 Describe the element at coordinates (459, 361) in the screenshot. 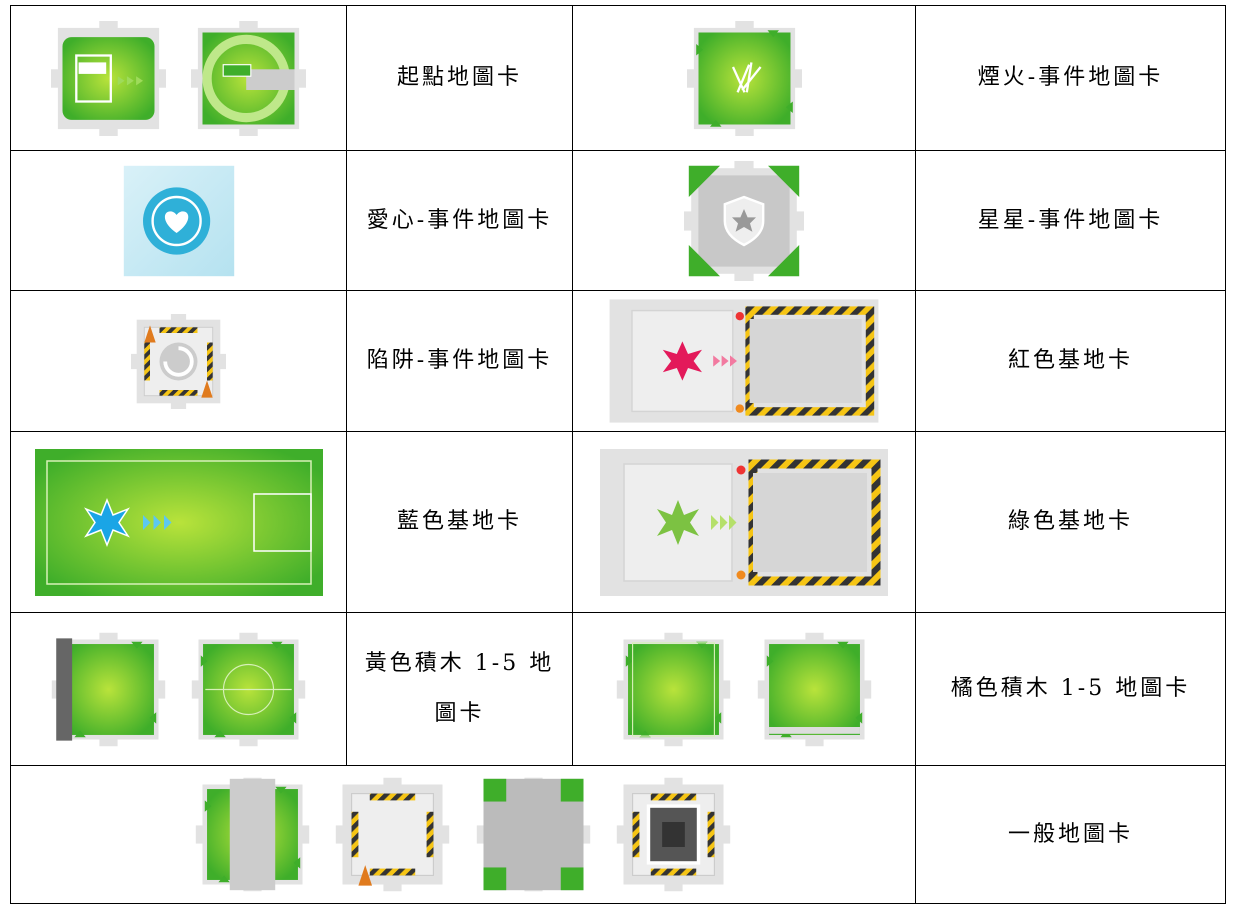

I see `card-label: 陷阱-事件地圖卡` at that location.